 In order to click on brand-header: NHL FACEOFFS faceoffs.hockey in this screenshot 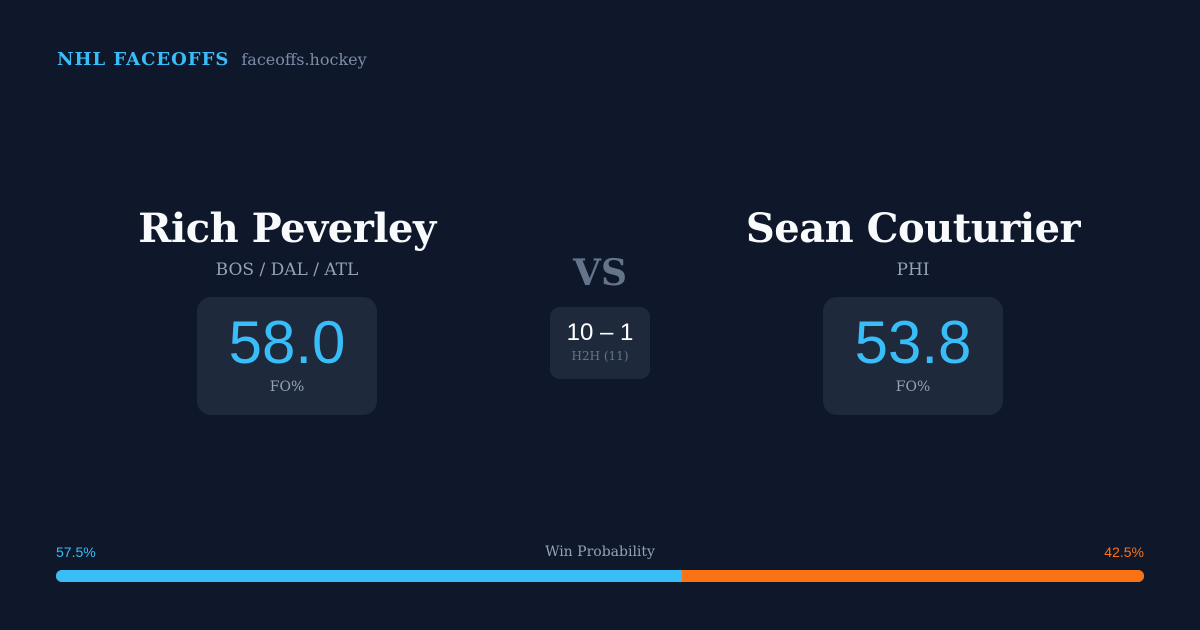, I will do `click(212, 59)`.